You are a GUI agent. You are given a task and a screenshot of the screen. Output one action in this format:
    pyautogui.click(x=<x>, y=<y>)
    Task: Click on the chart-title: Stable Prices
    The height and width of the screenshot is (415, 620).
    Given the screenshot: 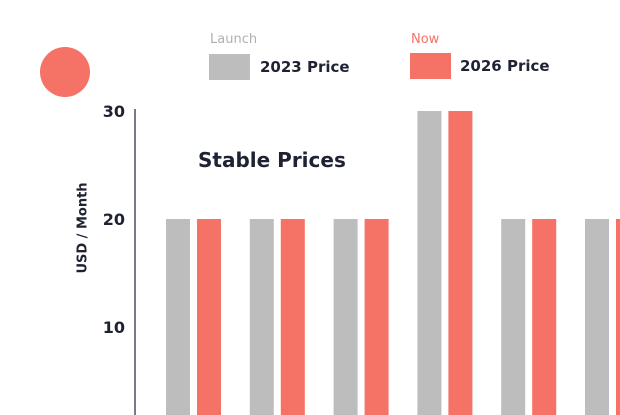 What is the action you would take?
    pyautogui.click(x=272, y=160)
    